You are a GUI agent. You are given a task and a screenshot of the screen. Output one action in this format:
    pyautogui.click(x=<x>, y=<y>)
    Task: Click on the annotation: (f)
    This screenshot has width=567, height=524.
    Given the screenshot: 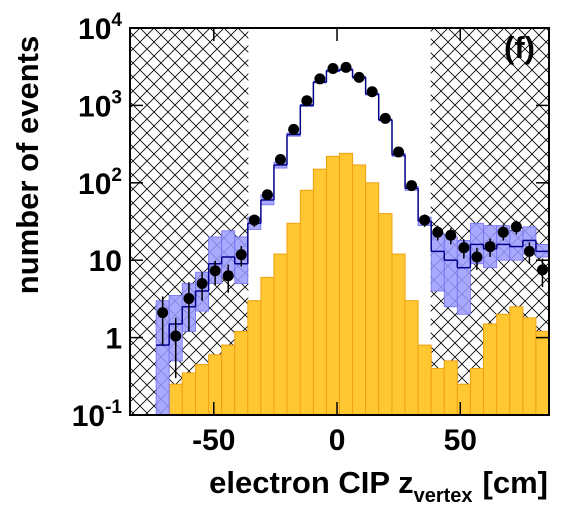 What is the action you would take?
    pyautogui.click(x=519, y=47)
    